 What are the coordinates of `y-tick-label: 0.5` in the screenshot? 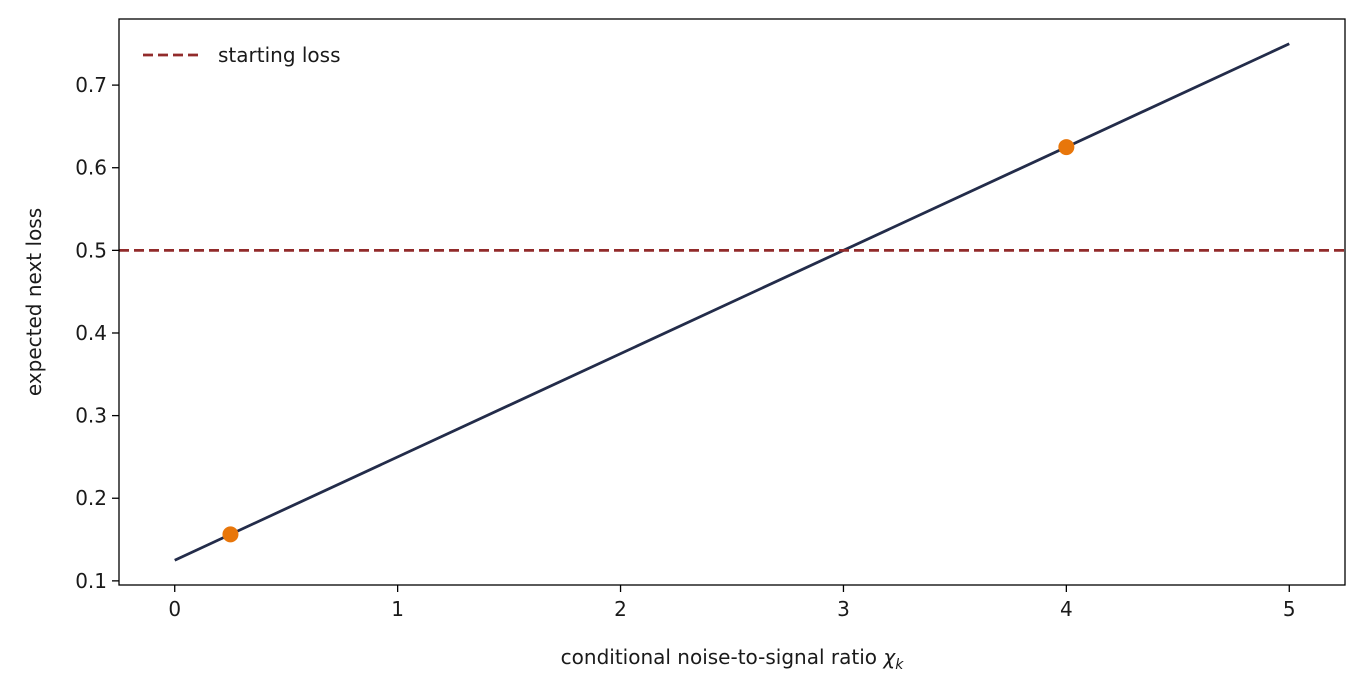 It's located at (91, 250).